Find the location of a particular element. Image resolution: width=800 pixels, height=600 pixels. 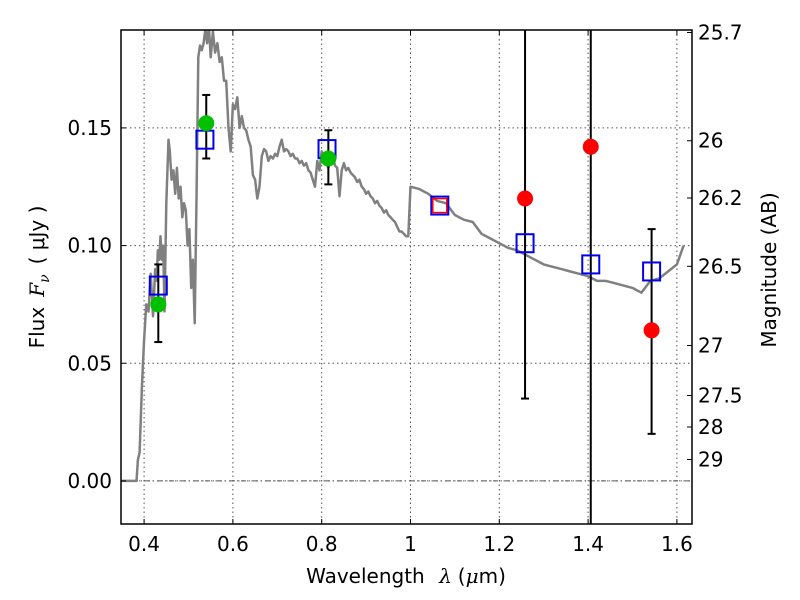

y-tick-label: 0.15 is located at coordinates (89, 128).